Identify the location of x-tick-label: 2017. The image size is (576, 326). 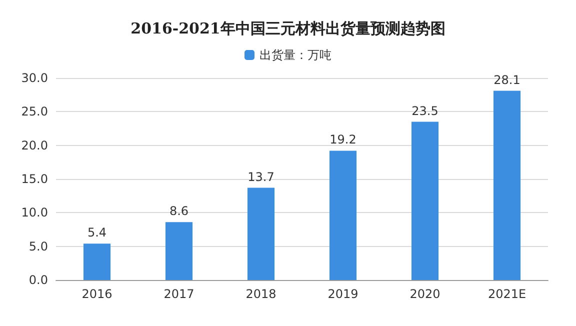
(179, 294).